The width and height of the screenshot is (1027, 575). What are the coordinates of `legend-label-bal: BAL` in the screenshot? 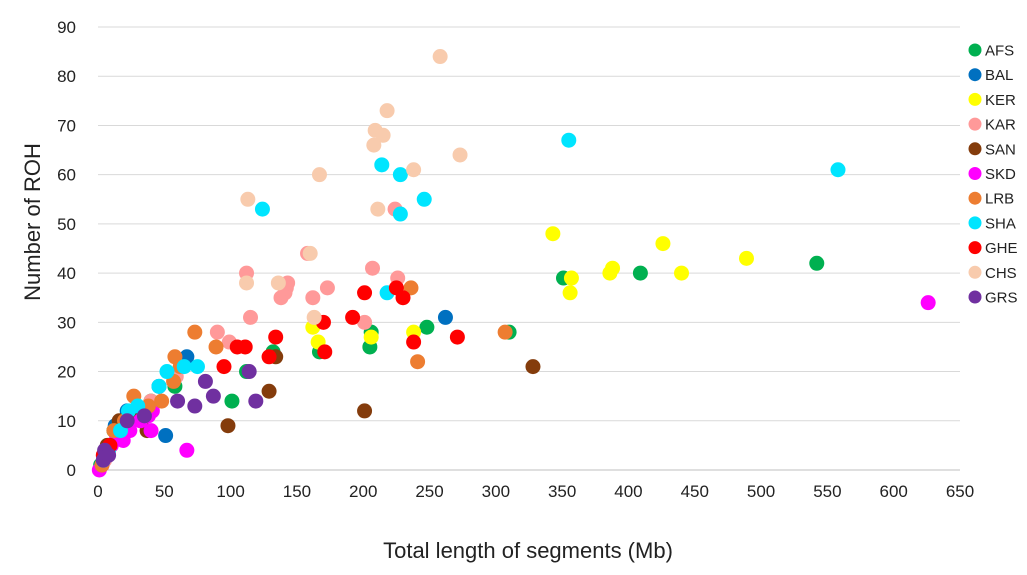 It's located at (999, 75).